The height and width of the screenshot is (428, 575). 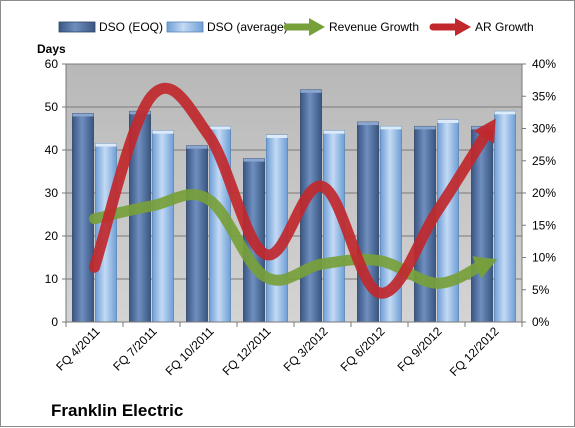 I want to click on legend-label-ar-growth: AR Growth, so click(x=504, y=27).